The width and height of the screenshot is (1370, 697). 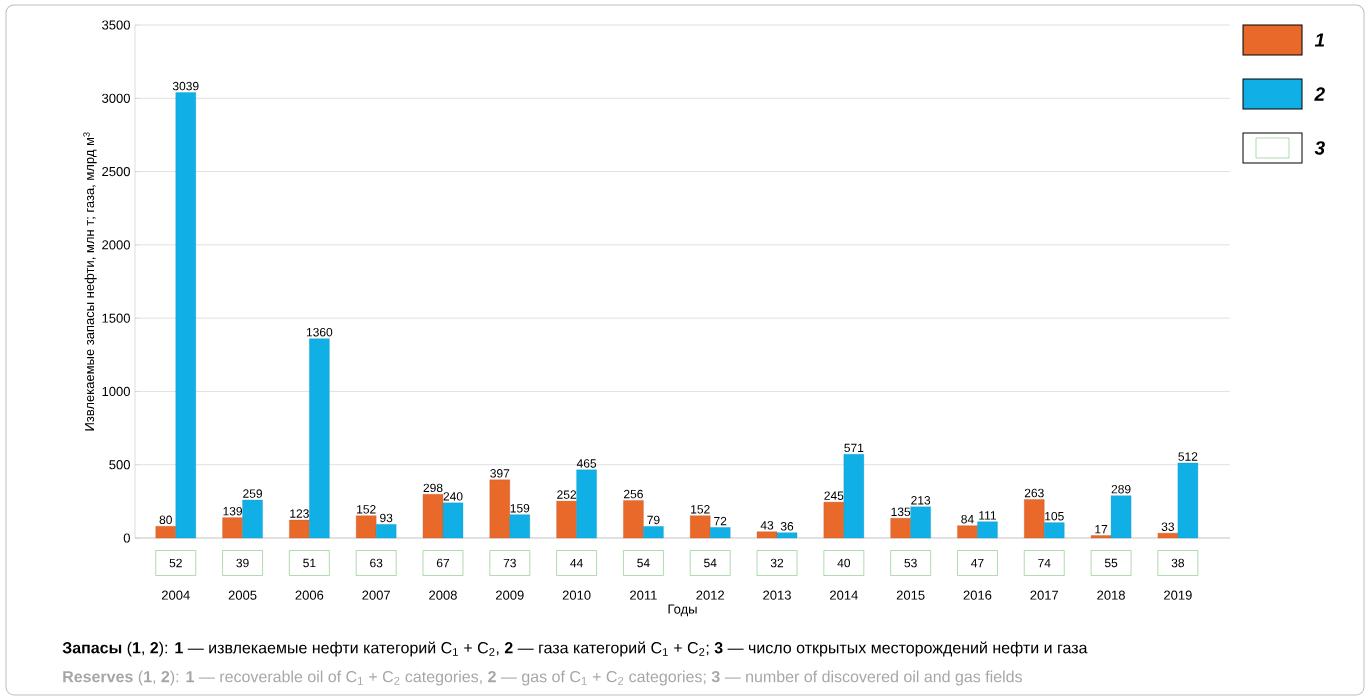 I want to click on data-label: 80, so click(x=165, y=520).